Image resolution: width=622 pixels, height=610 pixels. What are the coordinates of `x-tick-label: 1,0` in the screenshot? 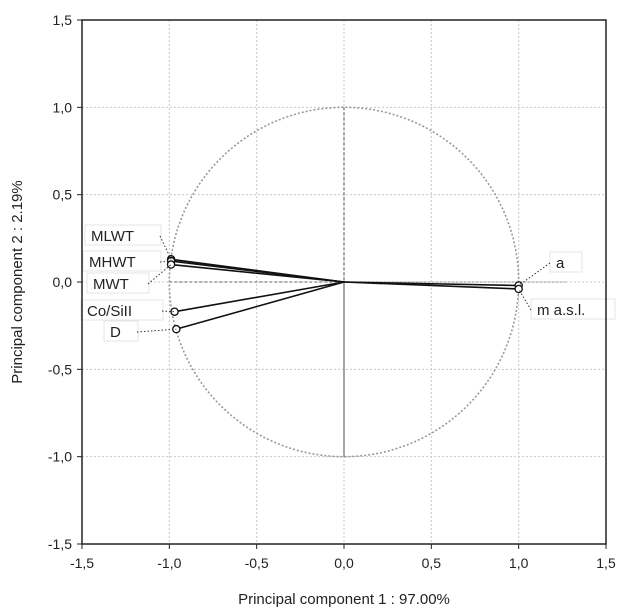 It's located at (519, 563).